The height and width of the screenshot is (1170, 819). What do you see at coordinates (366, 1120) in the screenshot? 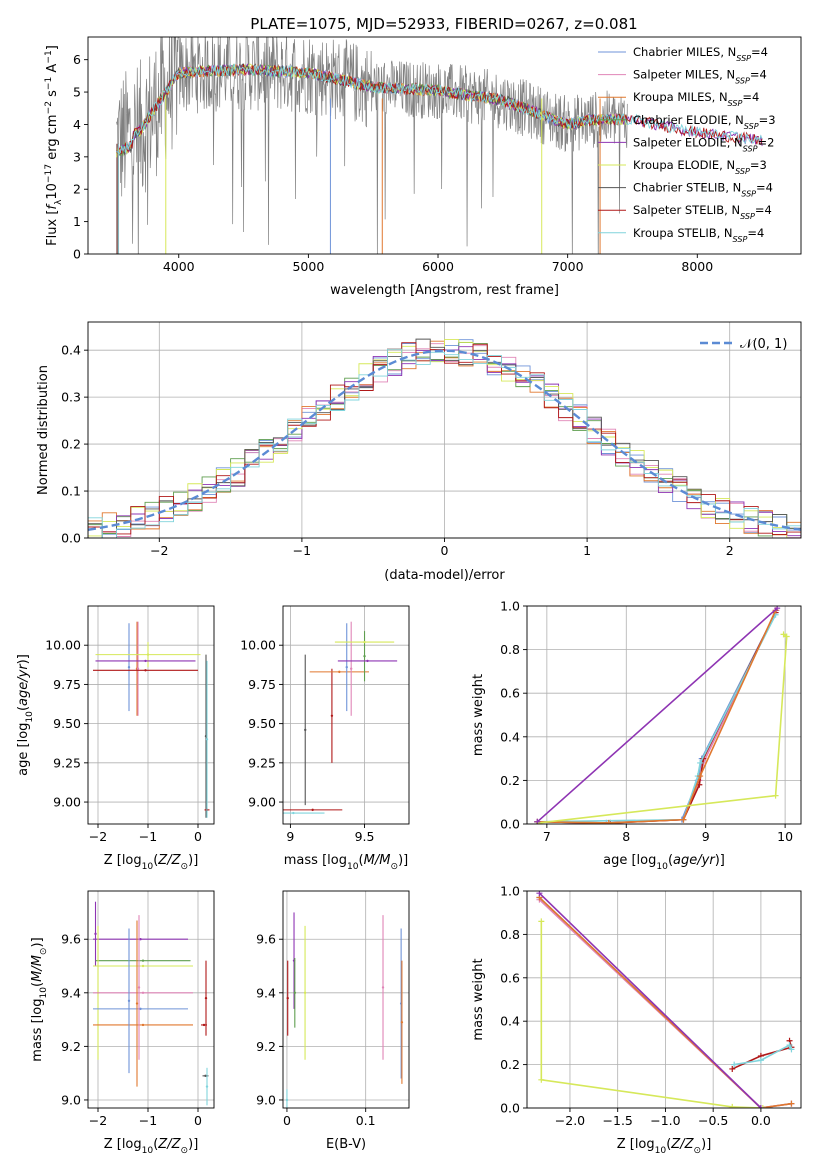
I see `mass_vs_ebv-xtick-label-1: 0.1` at bounding box center [366, 1120].